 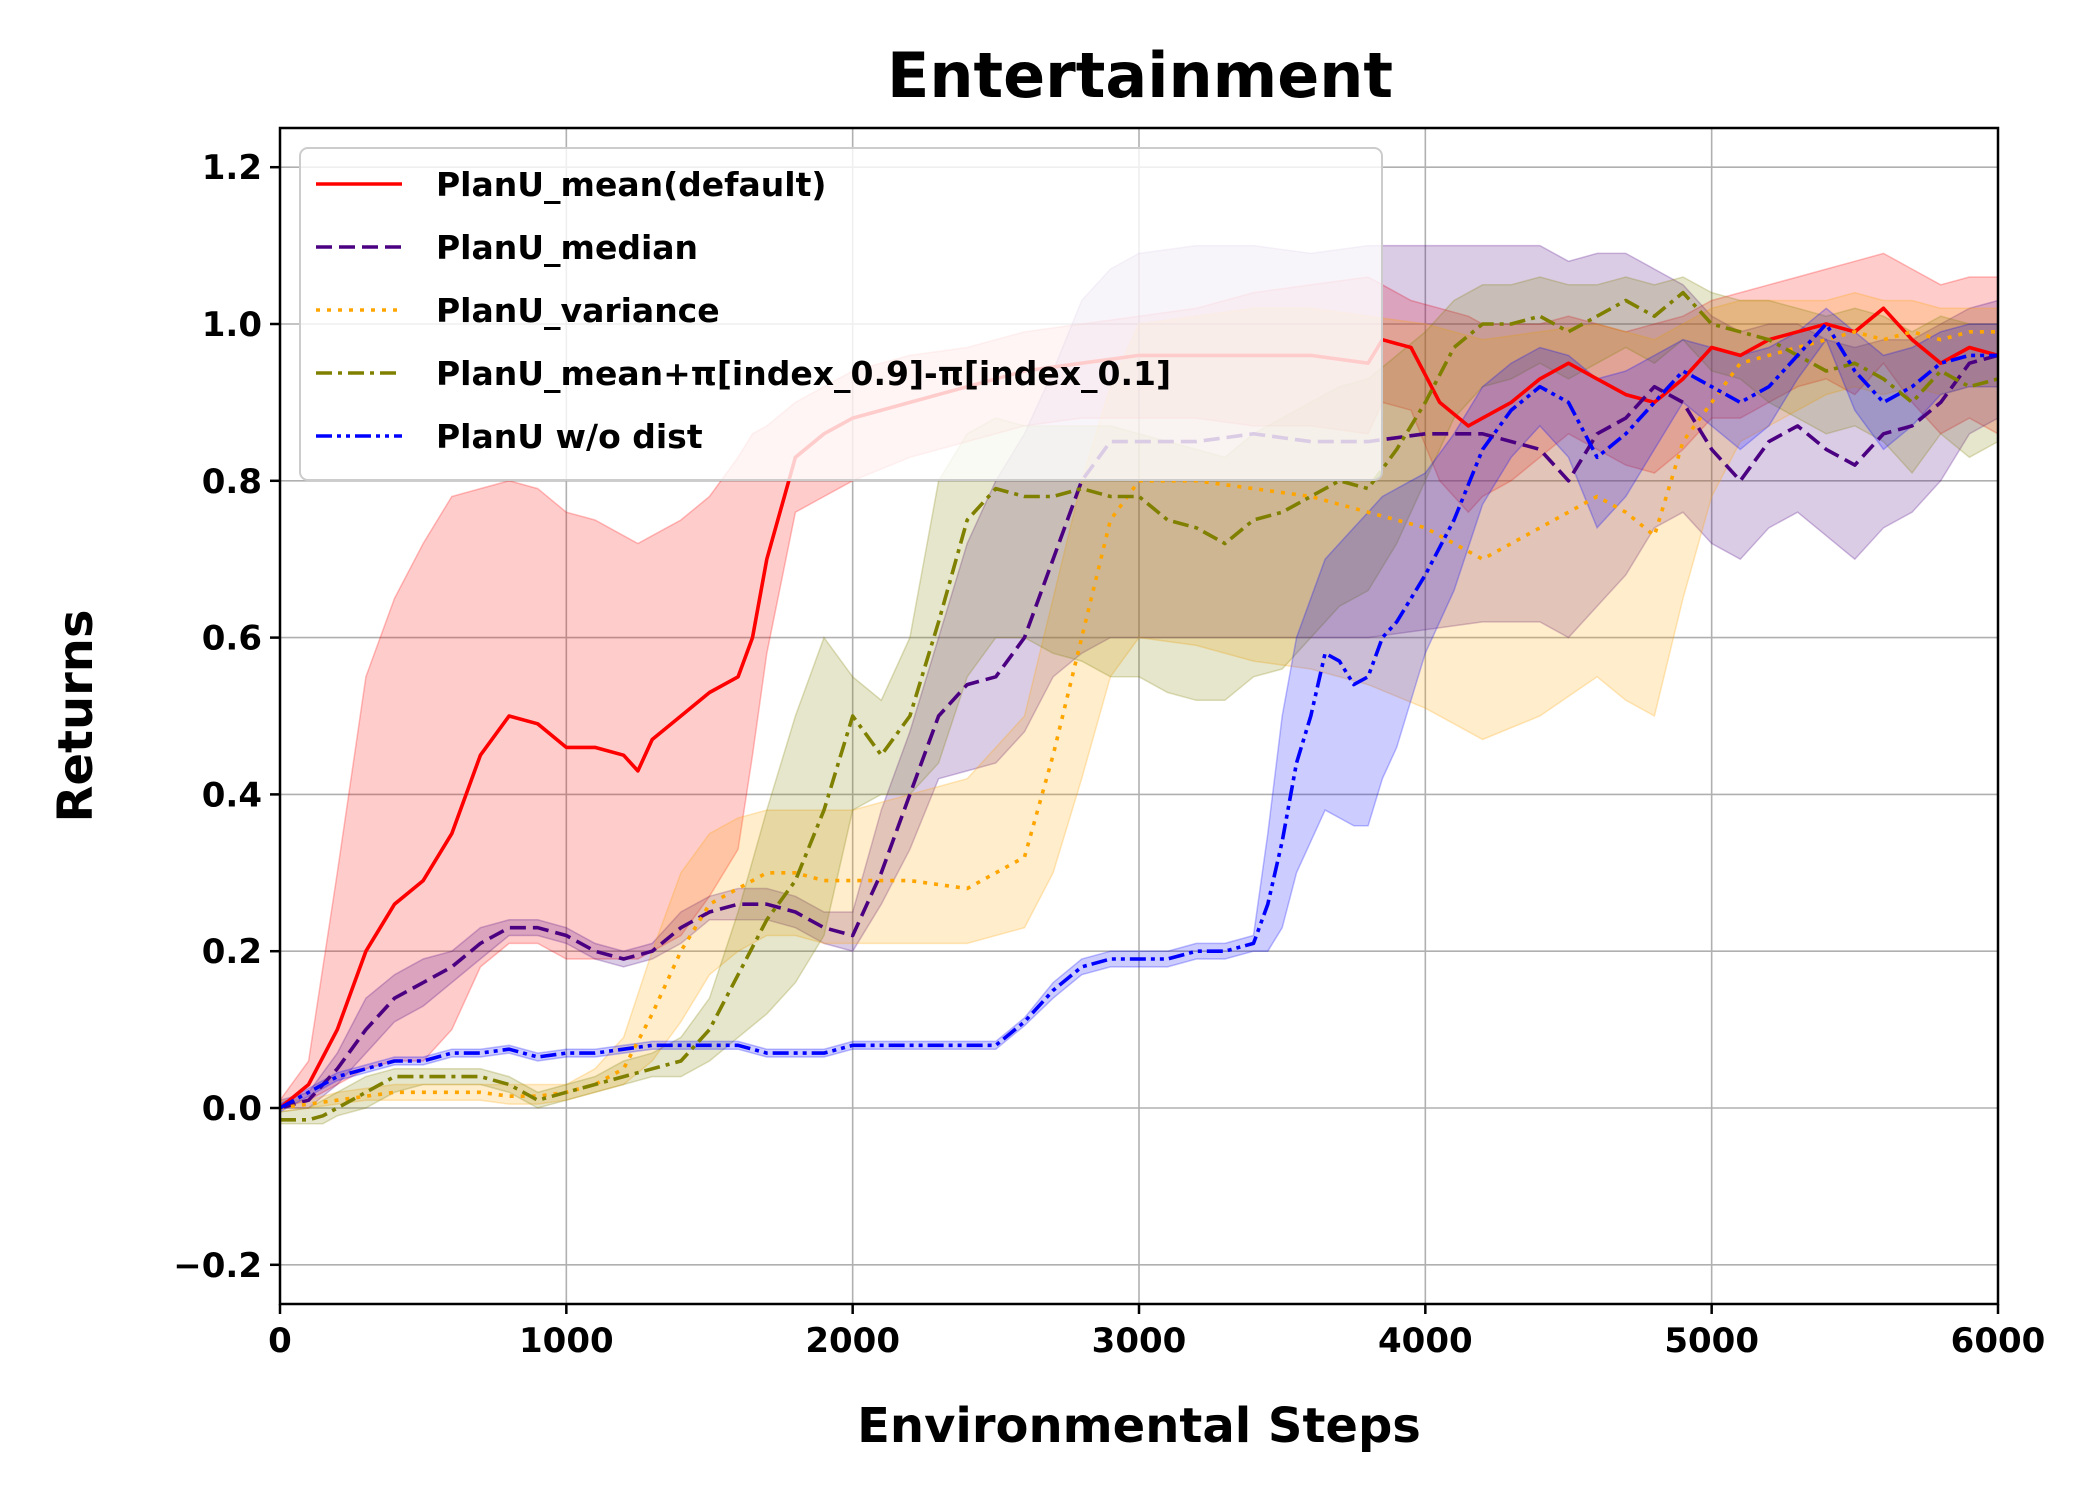 I want to click on y-tick-label: 0.0, so click(x=232, y=1109).